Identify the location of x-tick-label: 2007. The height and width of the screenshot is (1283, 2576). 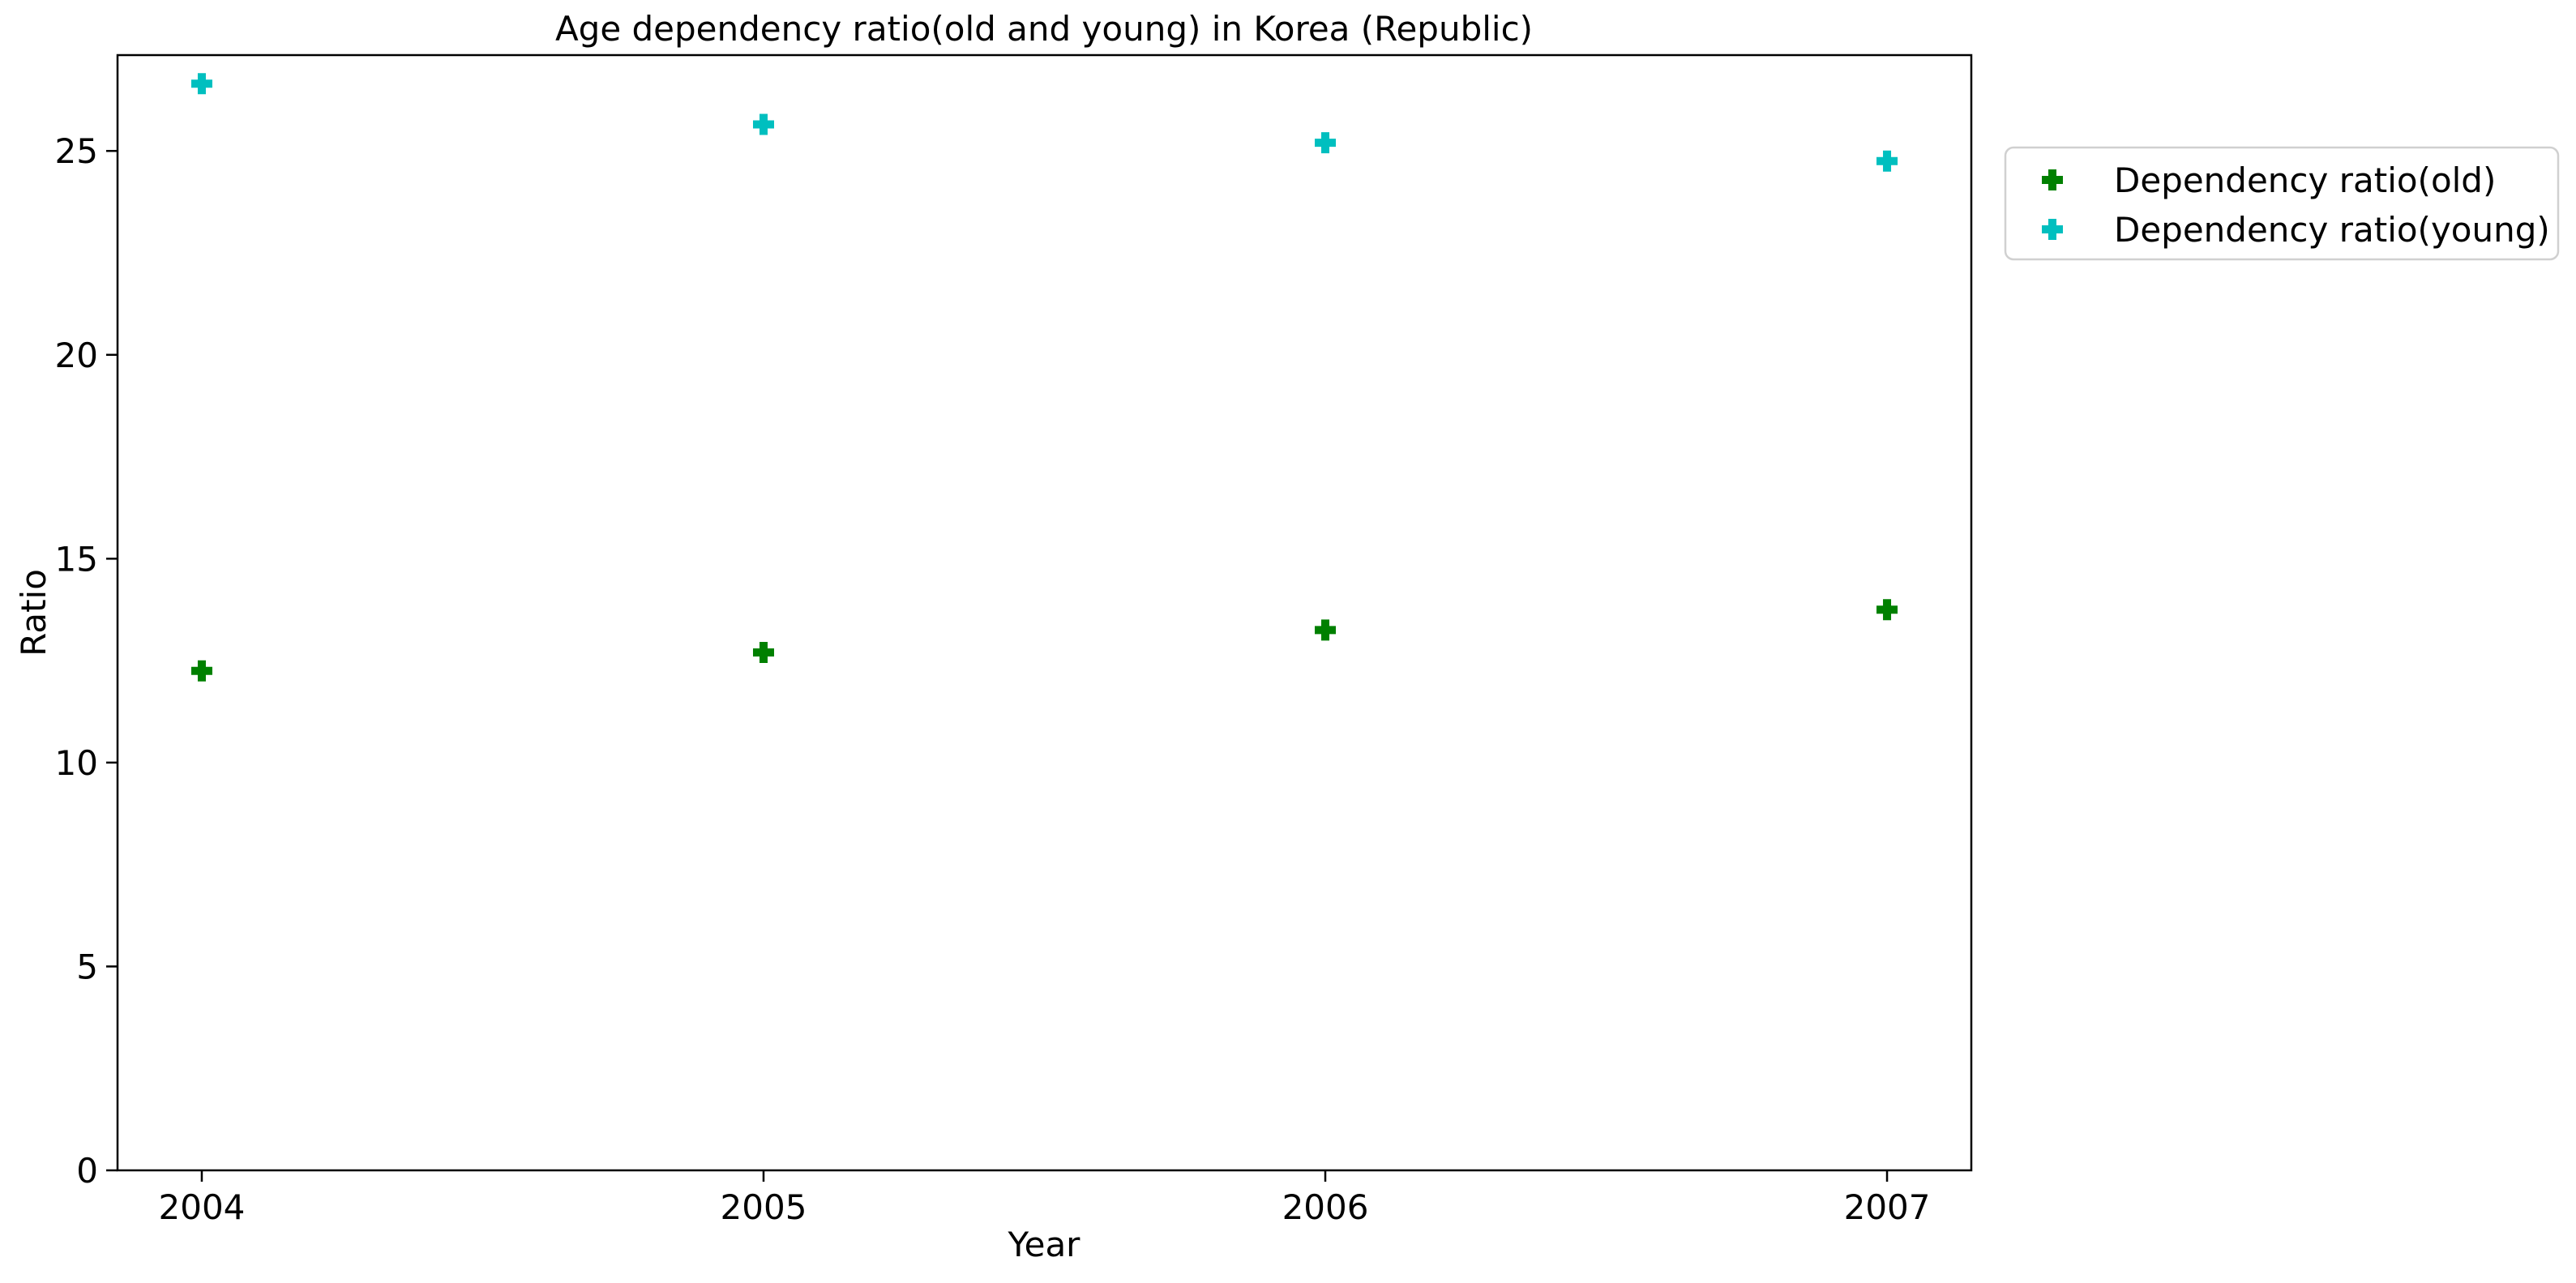
(1887, 1207).